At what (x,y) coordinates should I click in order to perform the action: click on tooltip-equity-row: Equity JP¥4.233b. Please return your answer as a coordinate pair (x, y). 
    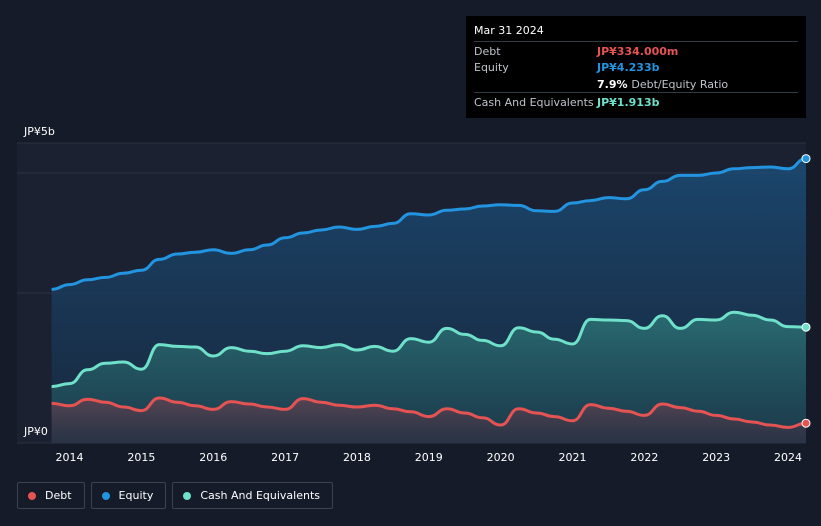
    Looking at the image, I should click on (636, 66).